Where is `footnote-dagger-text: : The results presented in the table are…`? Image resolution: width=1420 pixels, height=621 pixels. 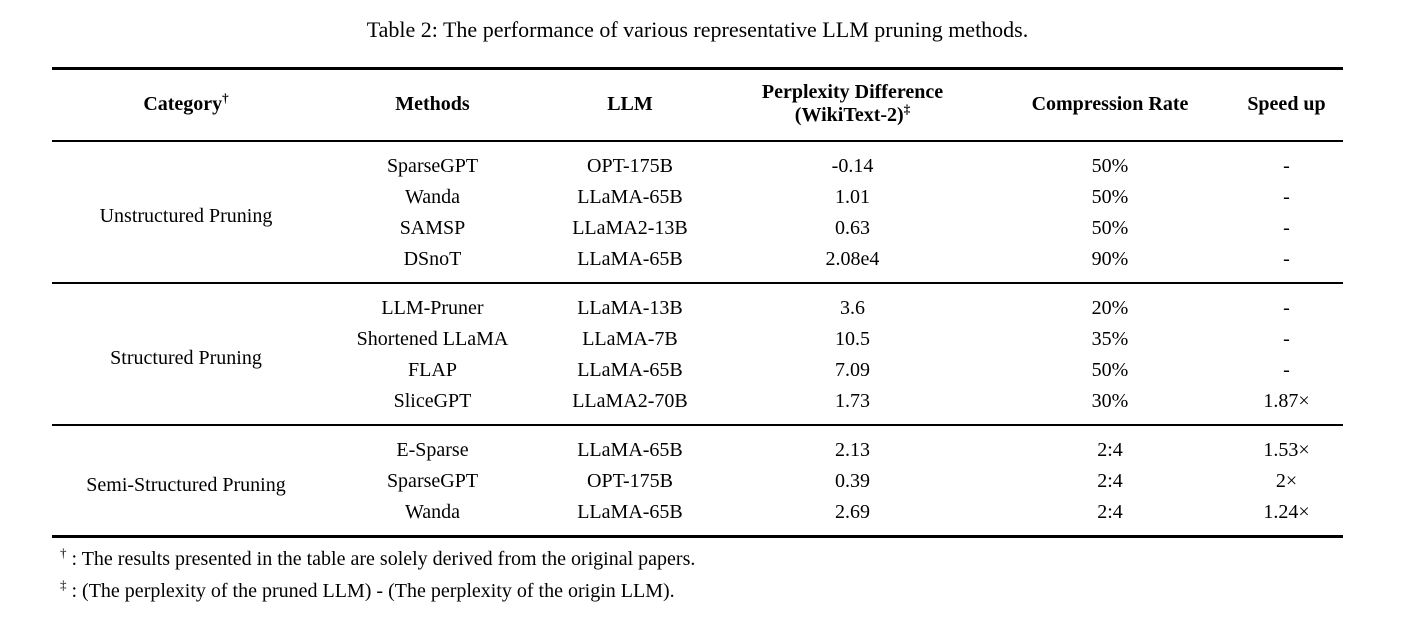 footnote-dagger-text: : The results presented in the table are… is located at coordinates (383, 559).